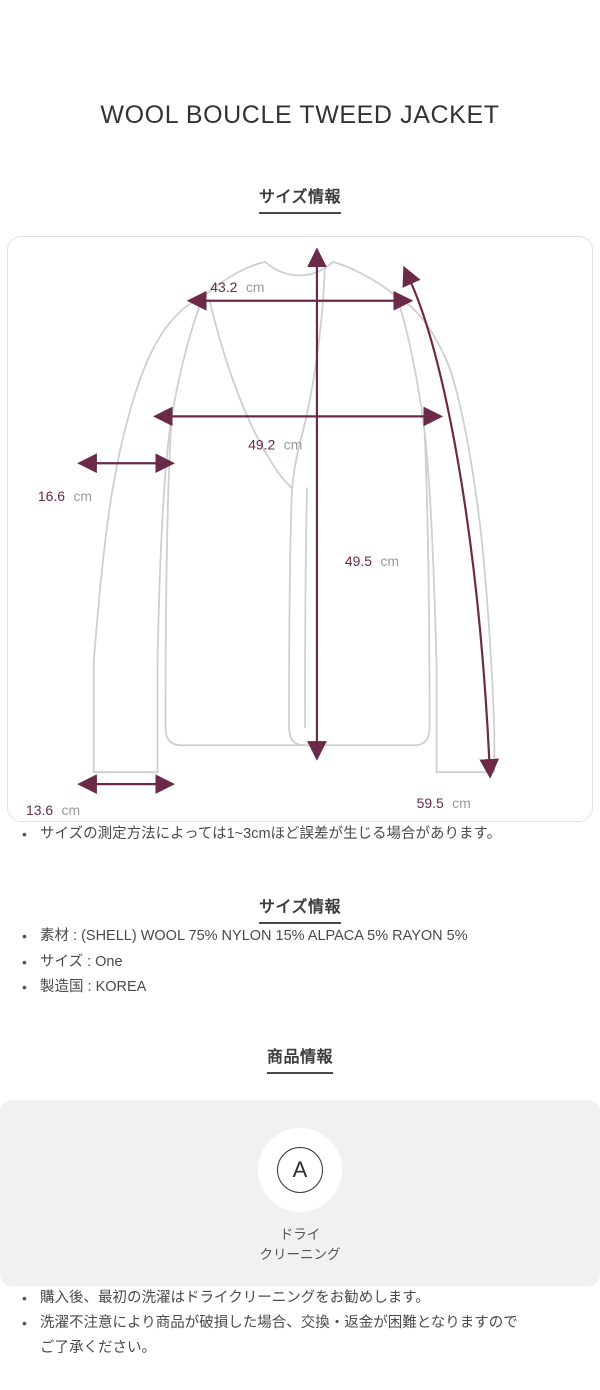 This screenshot has height=1390, width=600. I want to click on list-item: 購入後、最初の洗濯はドライクリーニングをお勧めします。, so click(300, 1298).